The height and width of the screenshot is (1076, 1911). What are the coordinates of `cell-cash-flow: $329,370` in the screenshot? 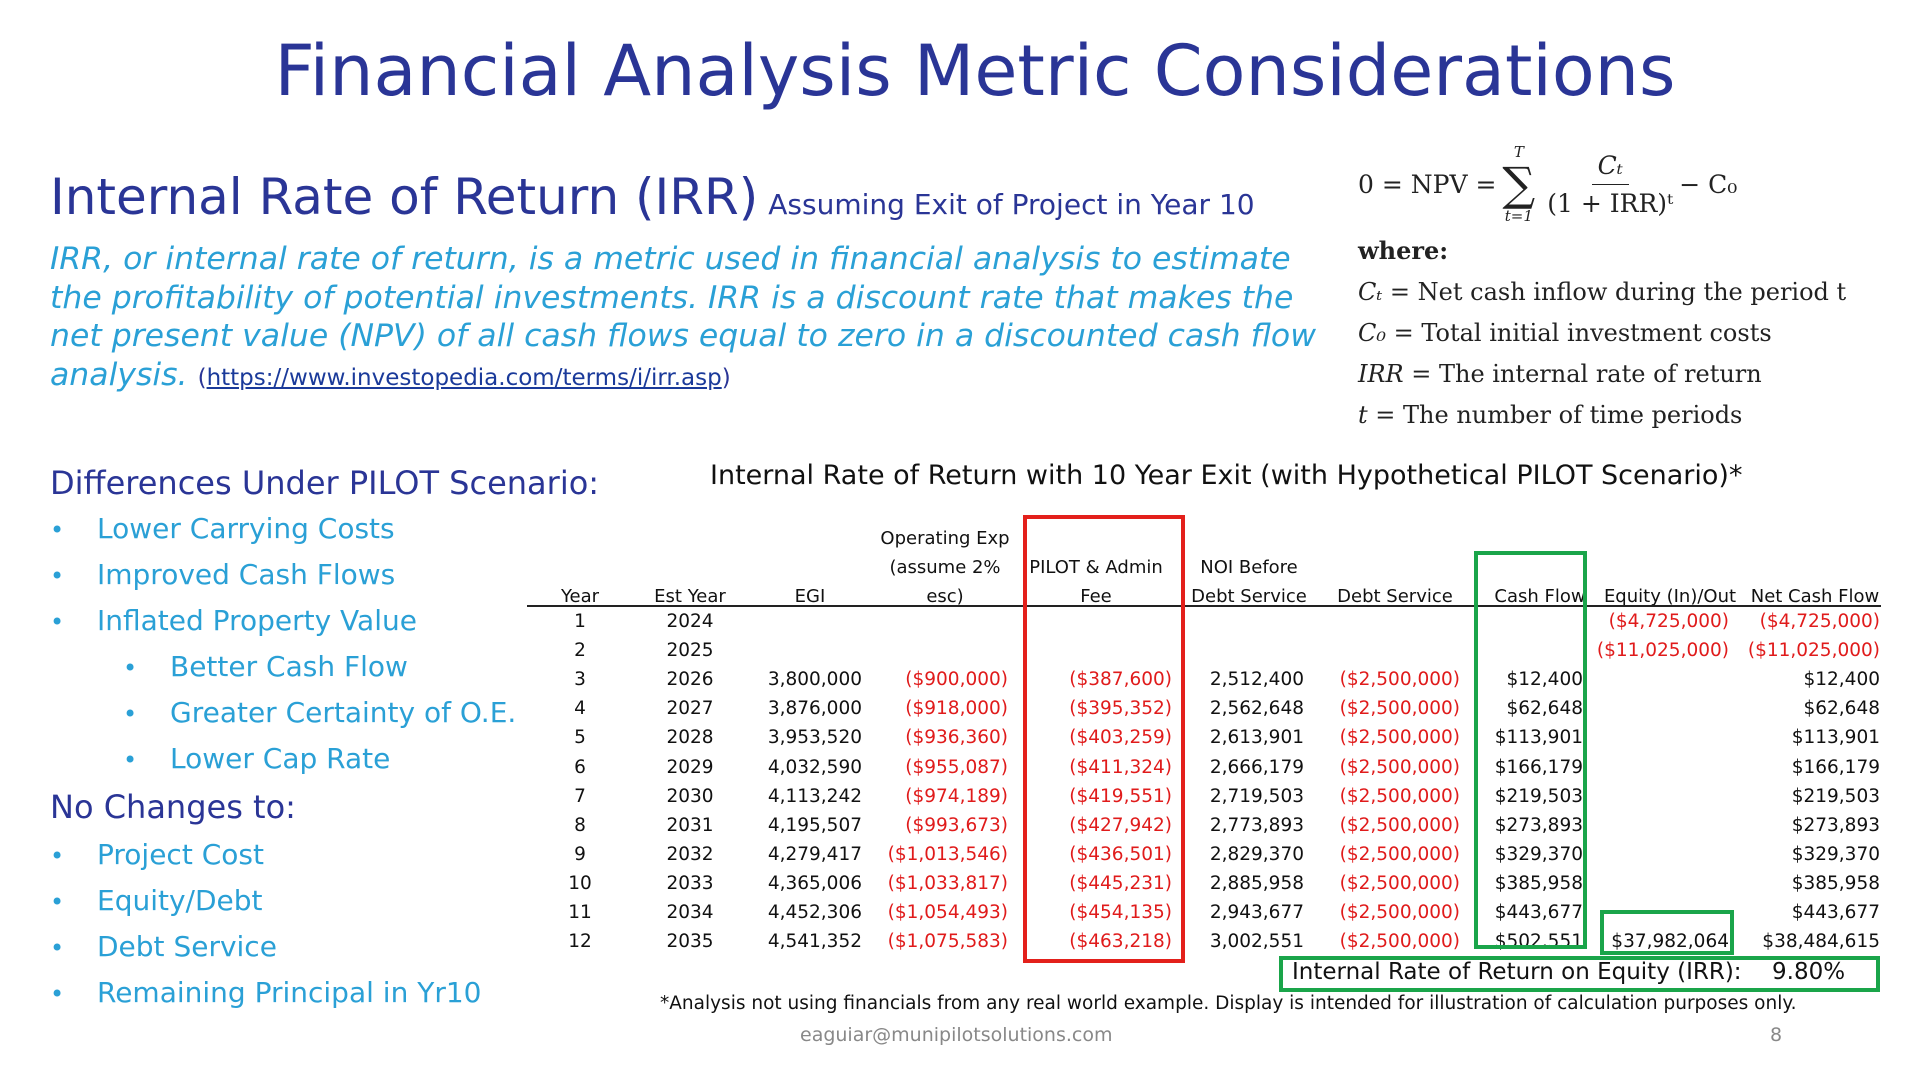 It's located at (1538, 854).